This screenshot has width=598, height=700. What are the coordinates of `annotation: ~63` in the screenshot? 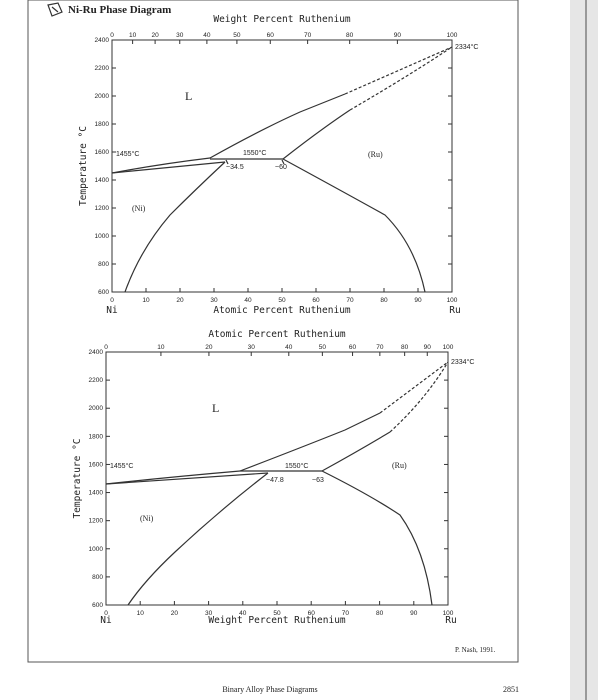 It's located at (318, 480).